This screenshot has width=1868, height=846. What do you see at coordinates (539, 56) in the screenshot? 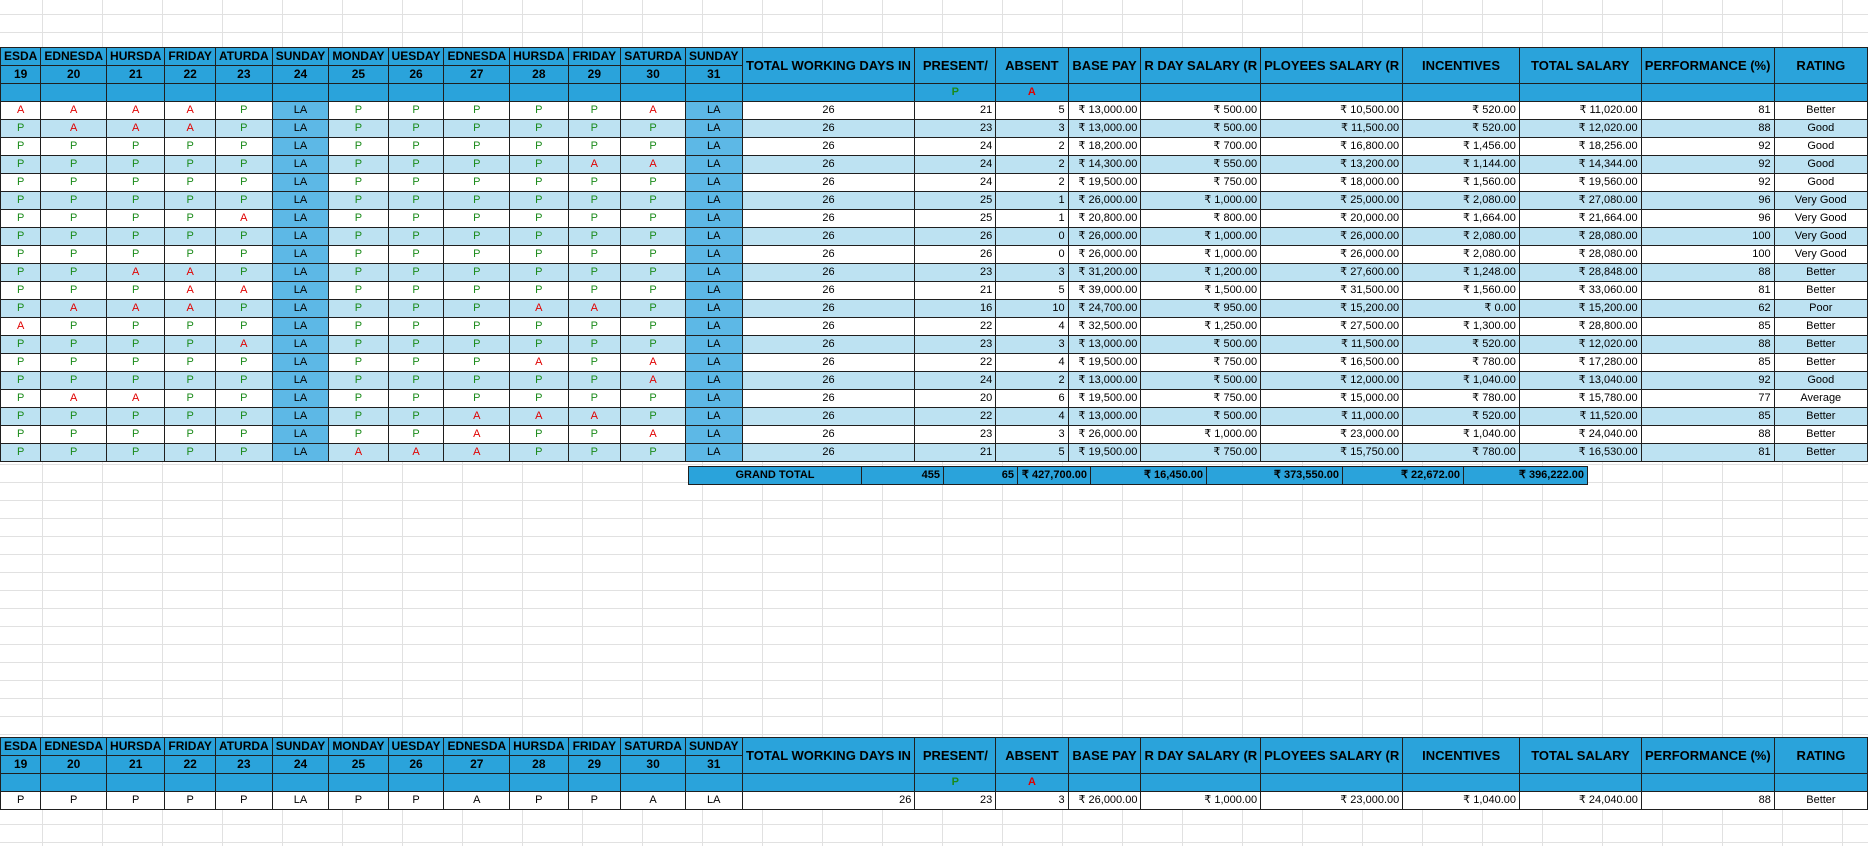
I see `day-name-cell: HURSDA` at bounding box center [539, 56].